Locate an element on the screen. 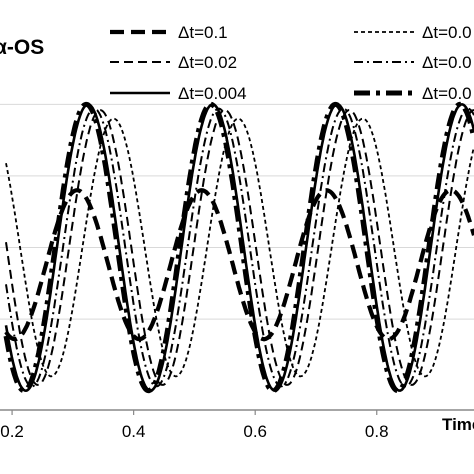 This screenshot has height=474, width=474. legend-label-2: Δt=0.02 is located at coordinates (207, 62).